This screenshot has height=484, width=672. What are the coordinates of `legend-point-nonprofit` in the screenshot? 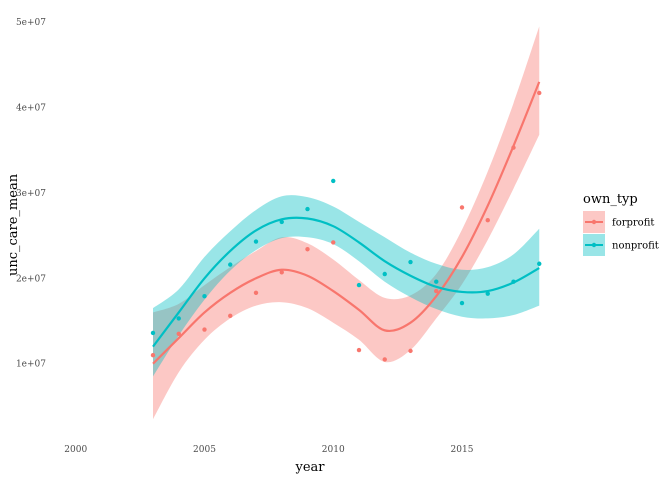 It's located at (594, 245).